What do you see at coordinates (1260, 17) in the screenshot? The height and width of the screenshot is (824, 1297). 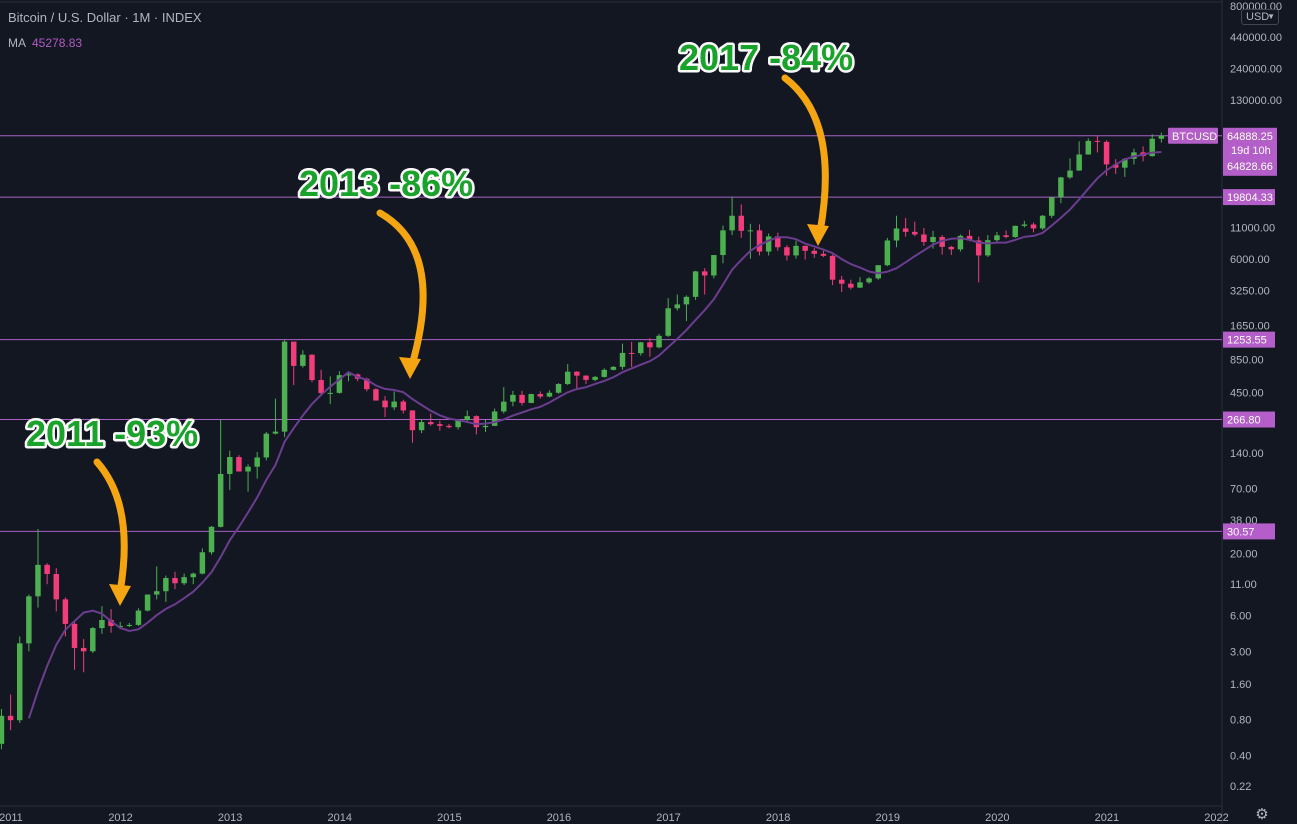 I see `currency-select: USD ▼` at bounding box center [1260, 17].